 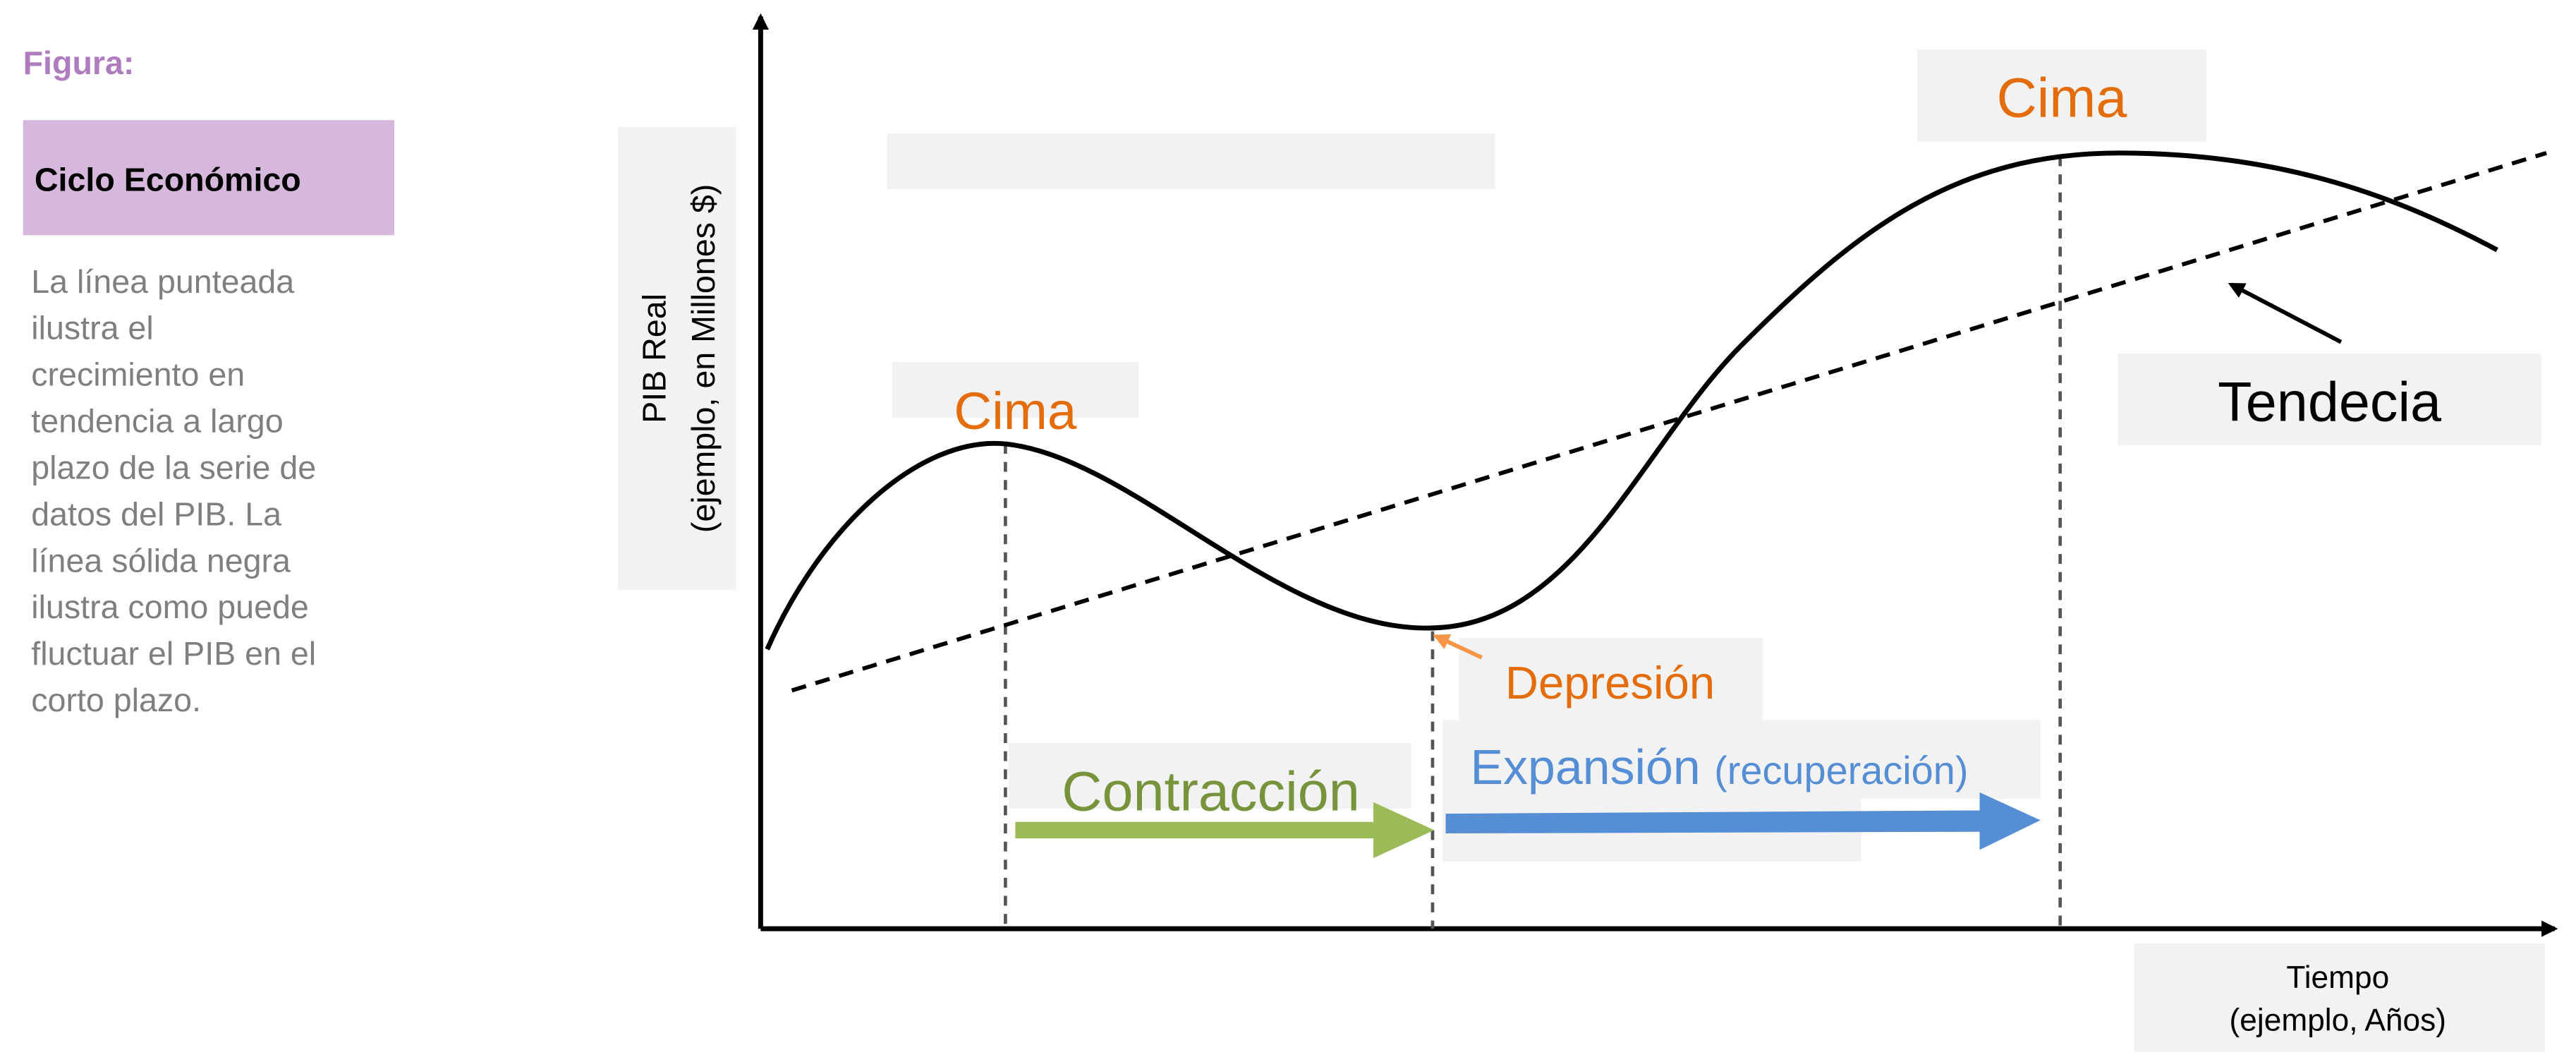 I want to click on description-line: ilustra el, so click(x=92, y=328).